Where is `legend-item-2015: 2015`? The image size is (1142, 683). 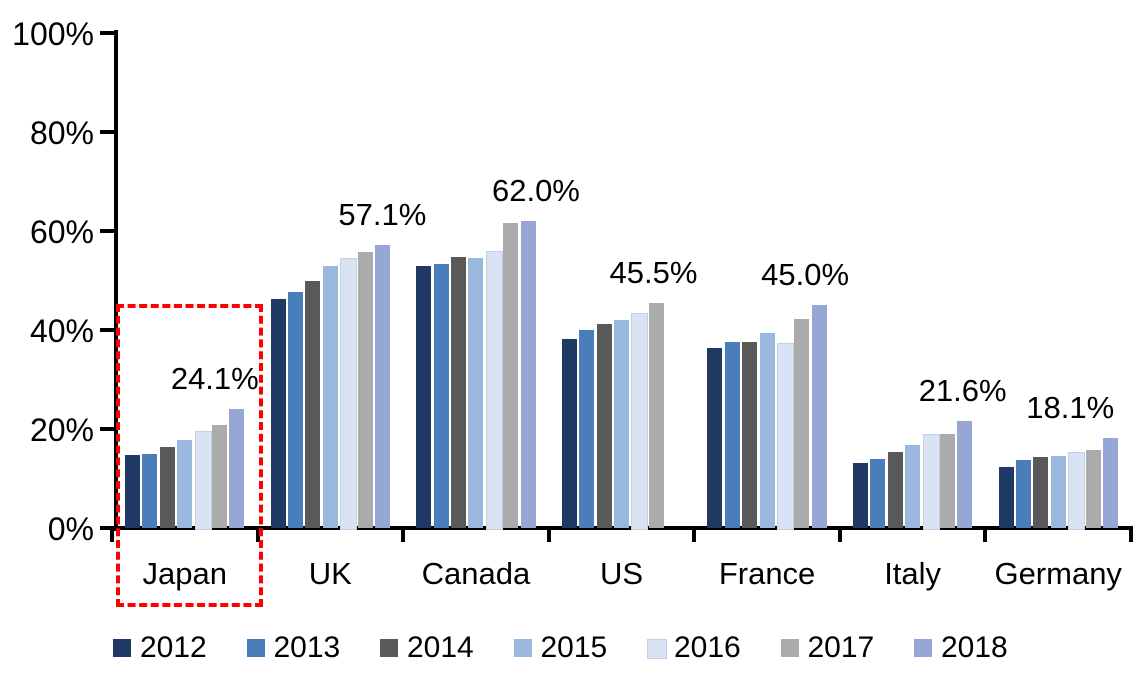 legend-item-2015: 2015 is located at coordinates (575, 648).